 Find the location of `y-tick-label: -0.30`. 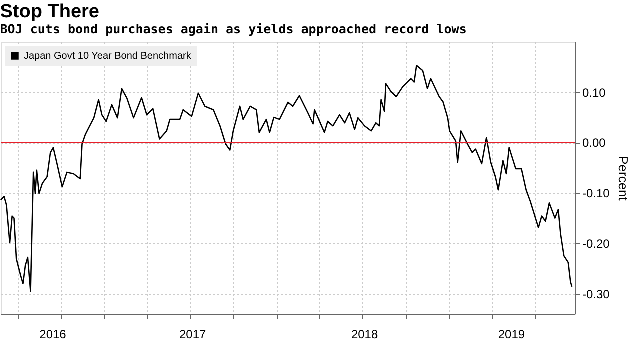

y-tick-label: -0.30 is located at coordinates (596, 294).